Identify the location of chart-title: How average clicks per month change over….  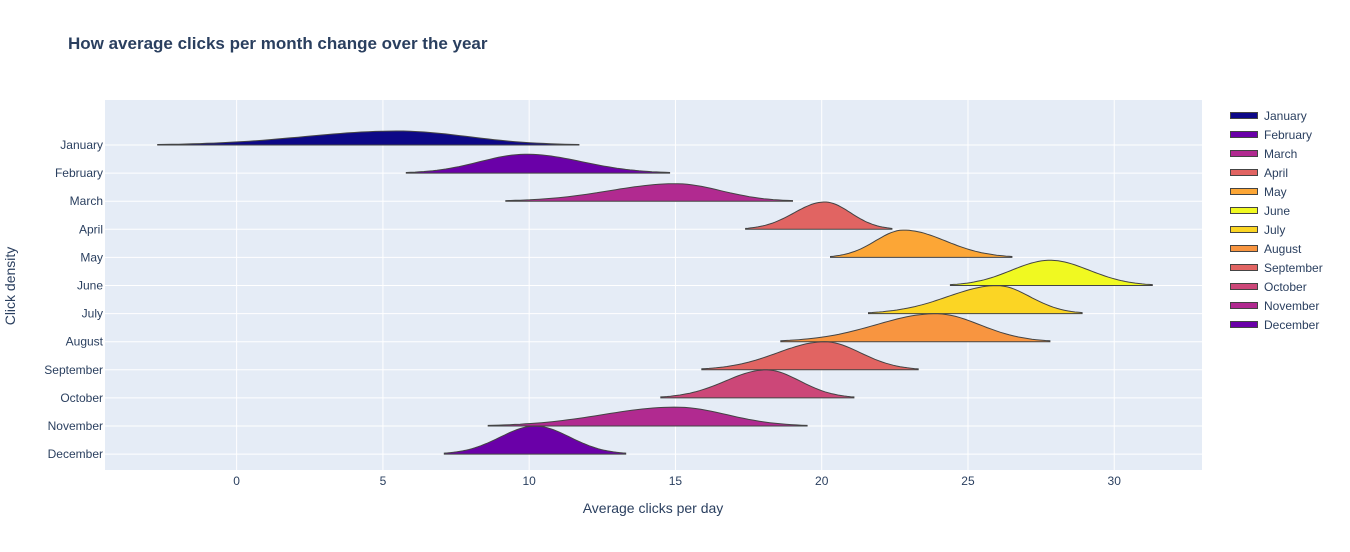
(278, 43).